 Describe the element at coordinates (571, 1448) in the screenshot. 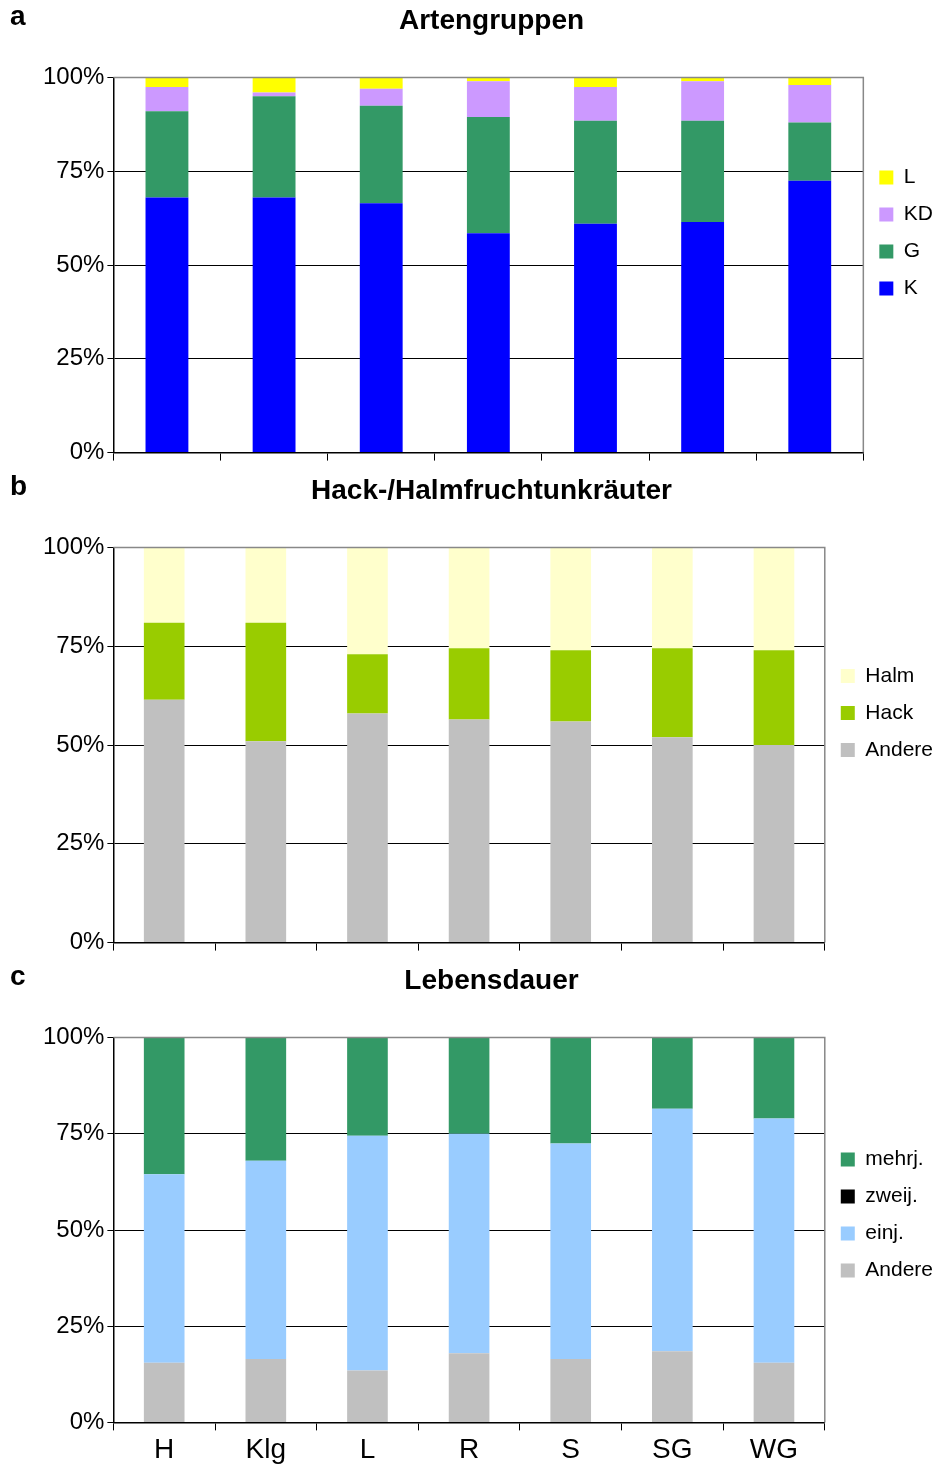

I see `x-tick-label: S` at that location.